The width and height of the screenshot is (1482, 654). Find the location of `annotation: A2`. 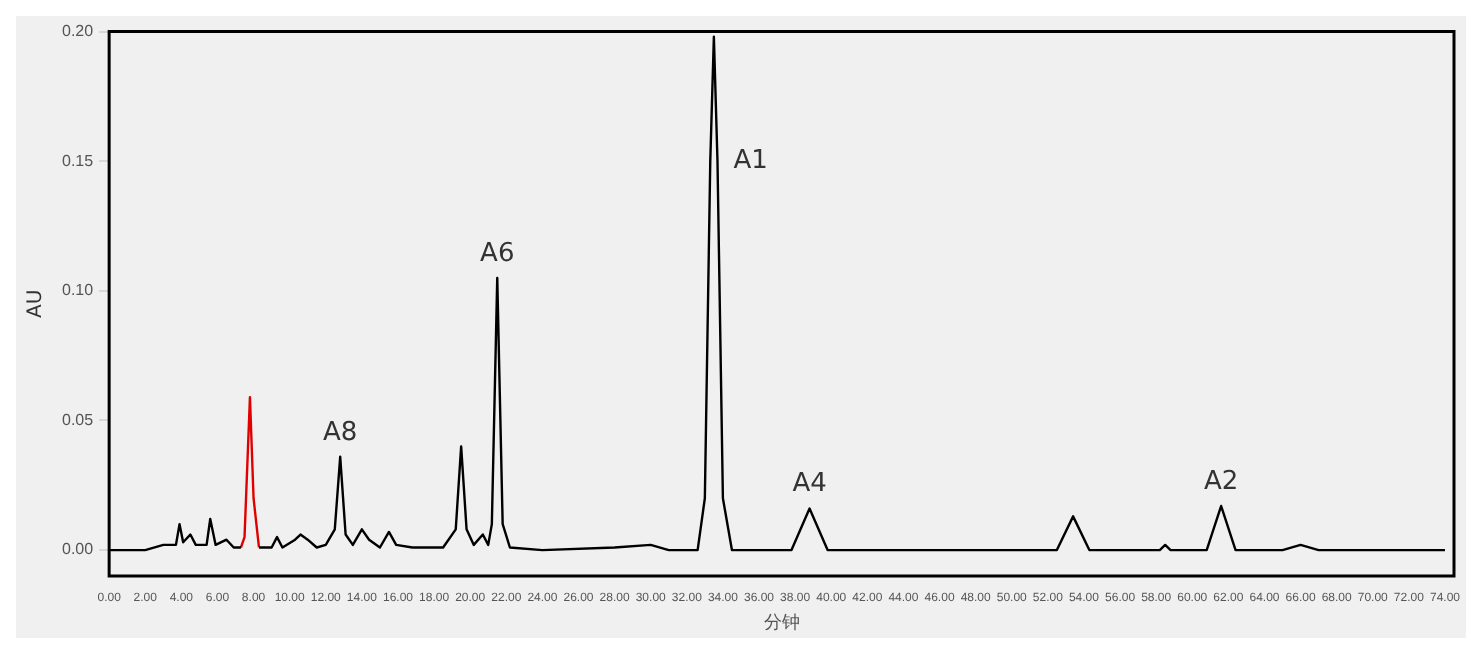

annotation: A2 is located at coordinates (1221, 481).